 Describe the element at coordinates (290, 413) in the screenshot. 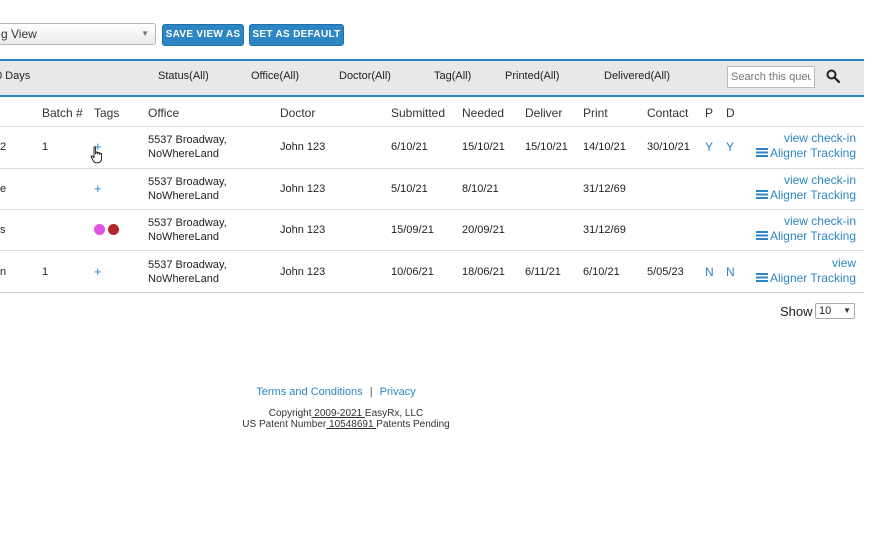

I see `copyright-prefix: Copyright` at that location.